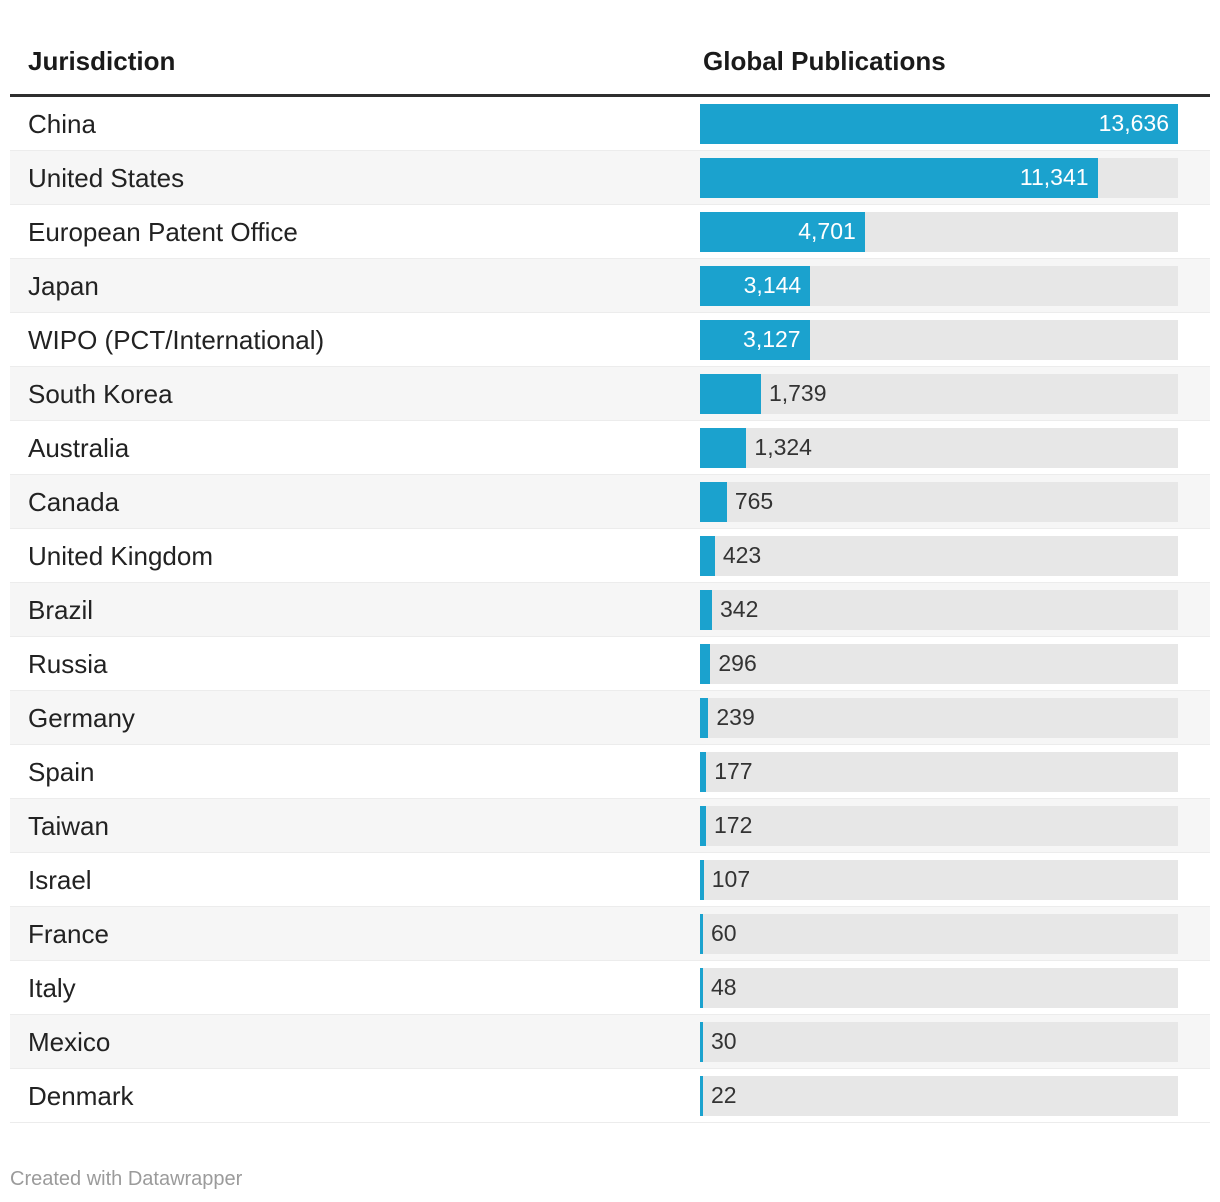  What do you see at coordinates (735, 717) in the screenshot?
I see `publications-value: 239` at bounding box center [735, 717].